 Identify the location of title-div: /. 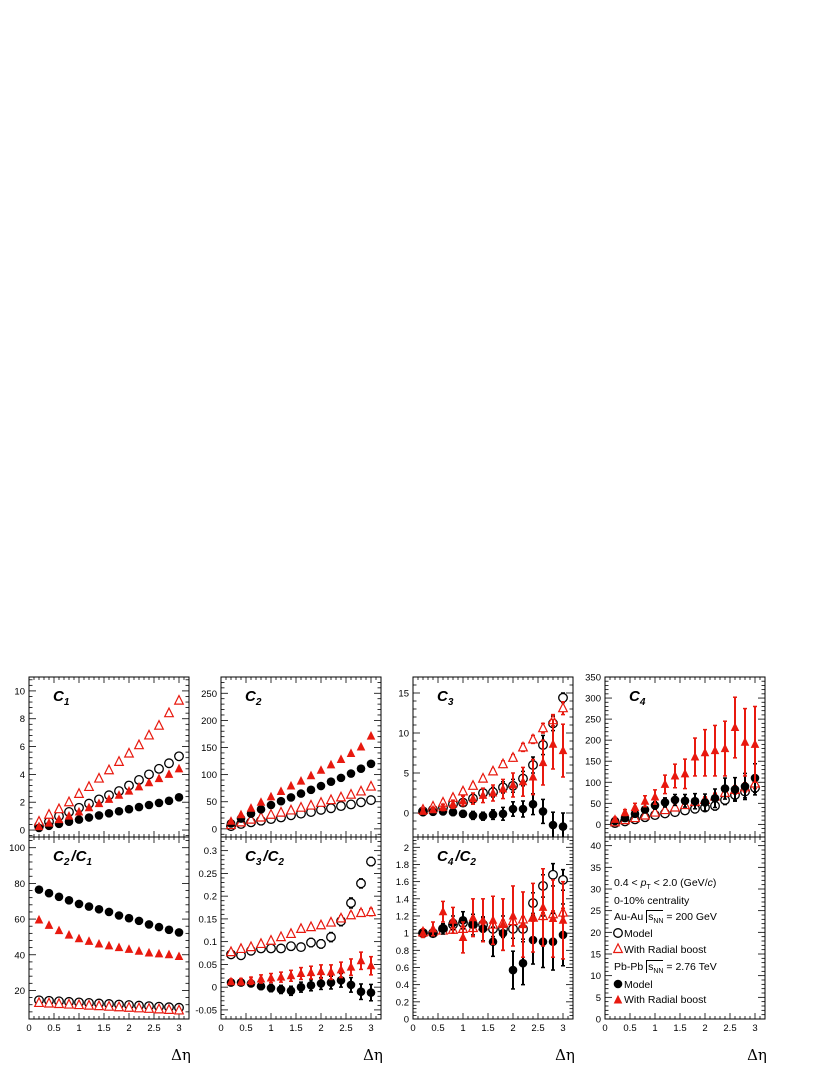
(265, 856).